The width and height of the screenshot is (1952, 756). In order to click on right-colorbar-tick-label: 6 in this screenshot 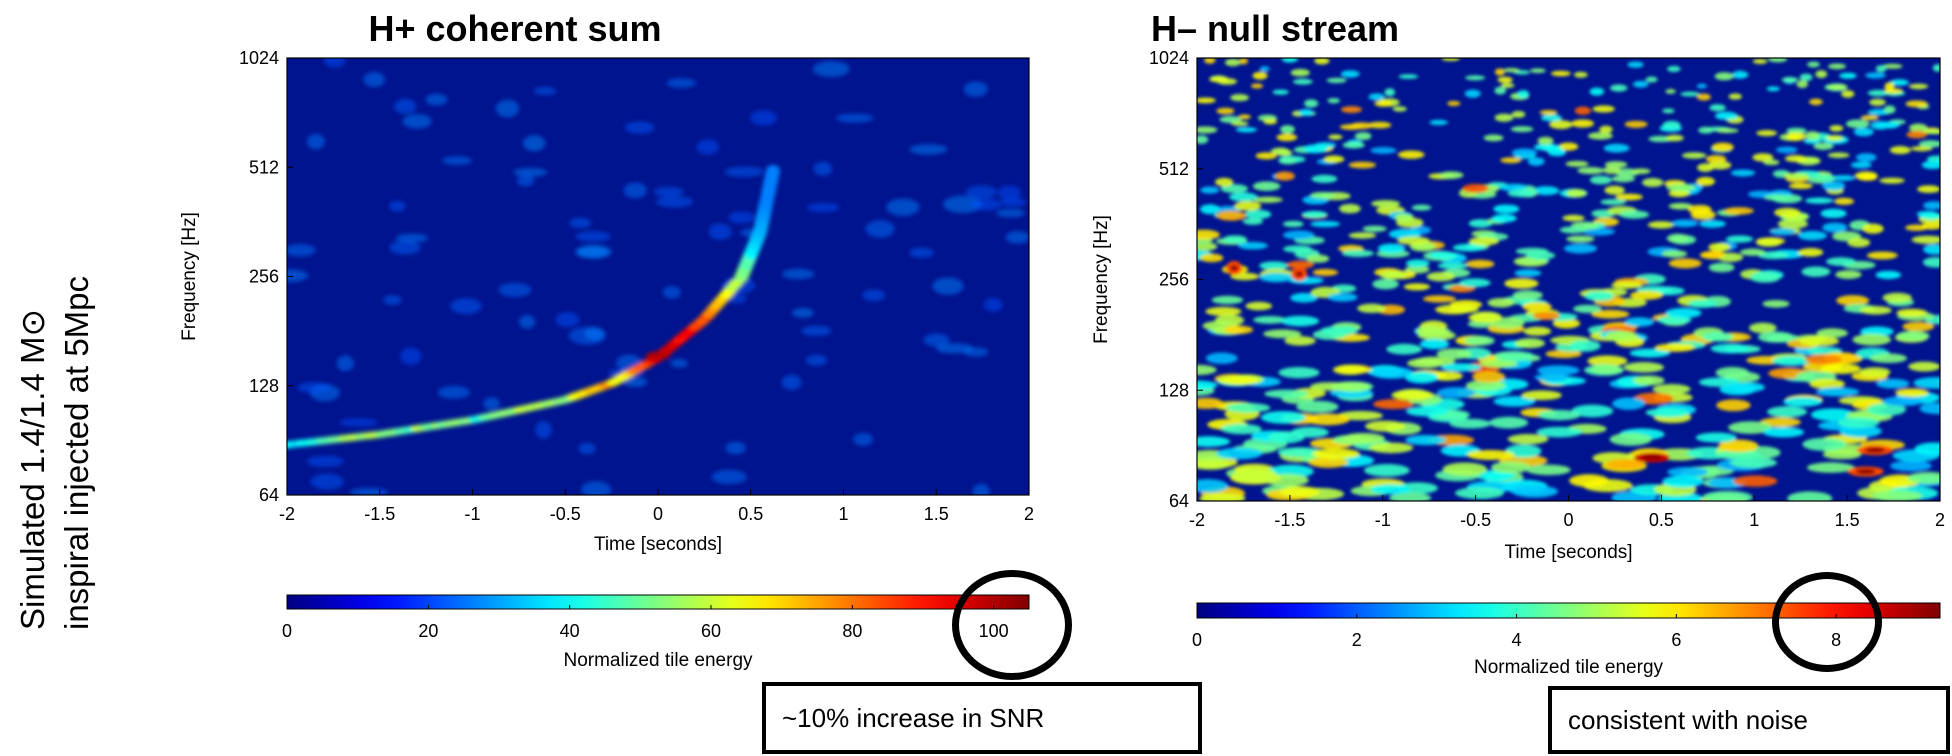, I will do `click(1676, 640)`.